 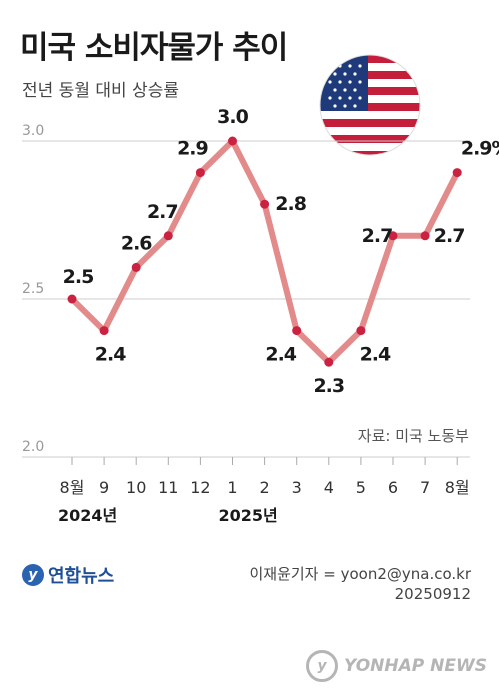 I want to click on watermark-logo-icon: y, so click(x=322, y=666).